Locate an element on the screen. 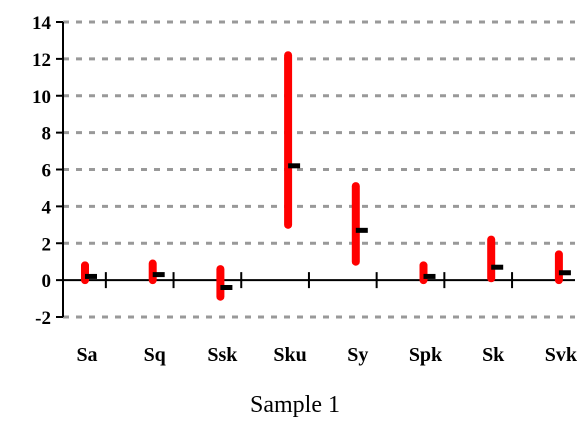 Image resolution: width=585 pixels, height=423 pixels. y-axis-ticks: -2 0 2 4 6 8 10 12 14 is located at coordinates (47, 171).